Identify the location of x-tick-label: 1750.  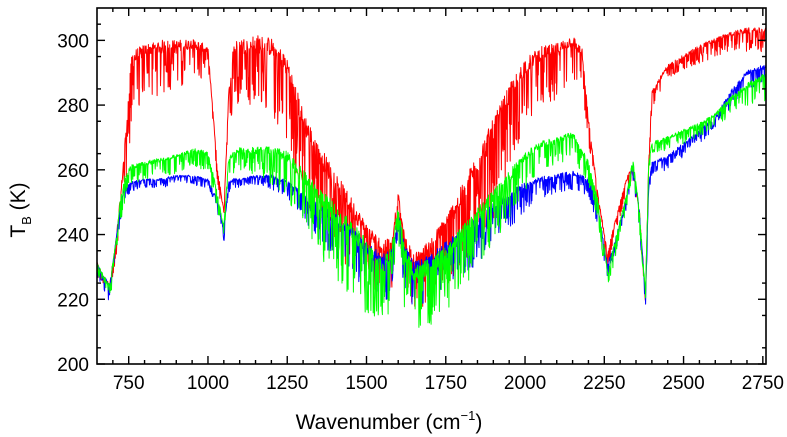
(446, 383).